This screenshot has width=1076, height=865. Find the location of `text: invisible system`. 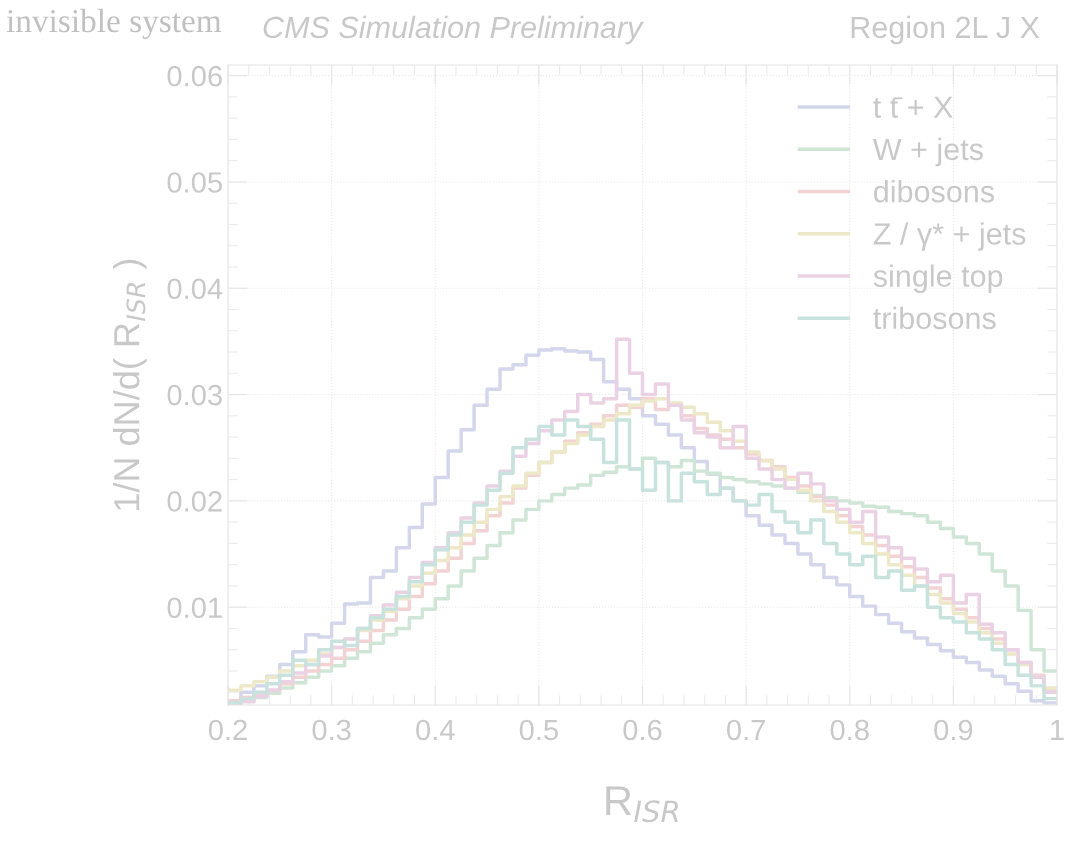

text: invisible system is located at coordinates (114, 24).